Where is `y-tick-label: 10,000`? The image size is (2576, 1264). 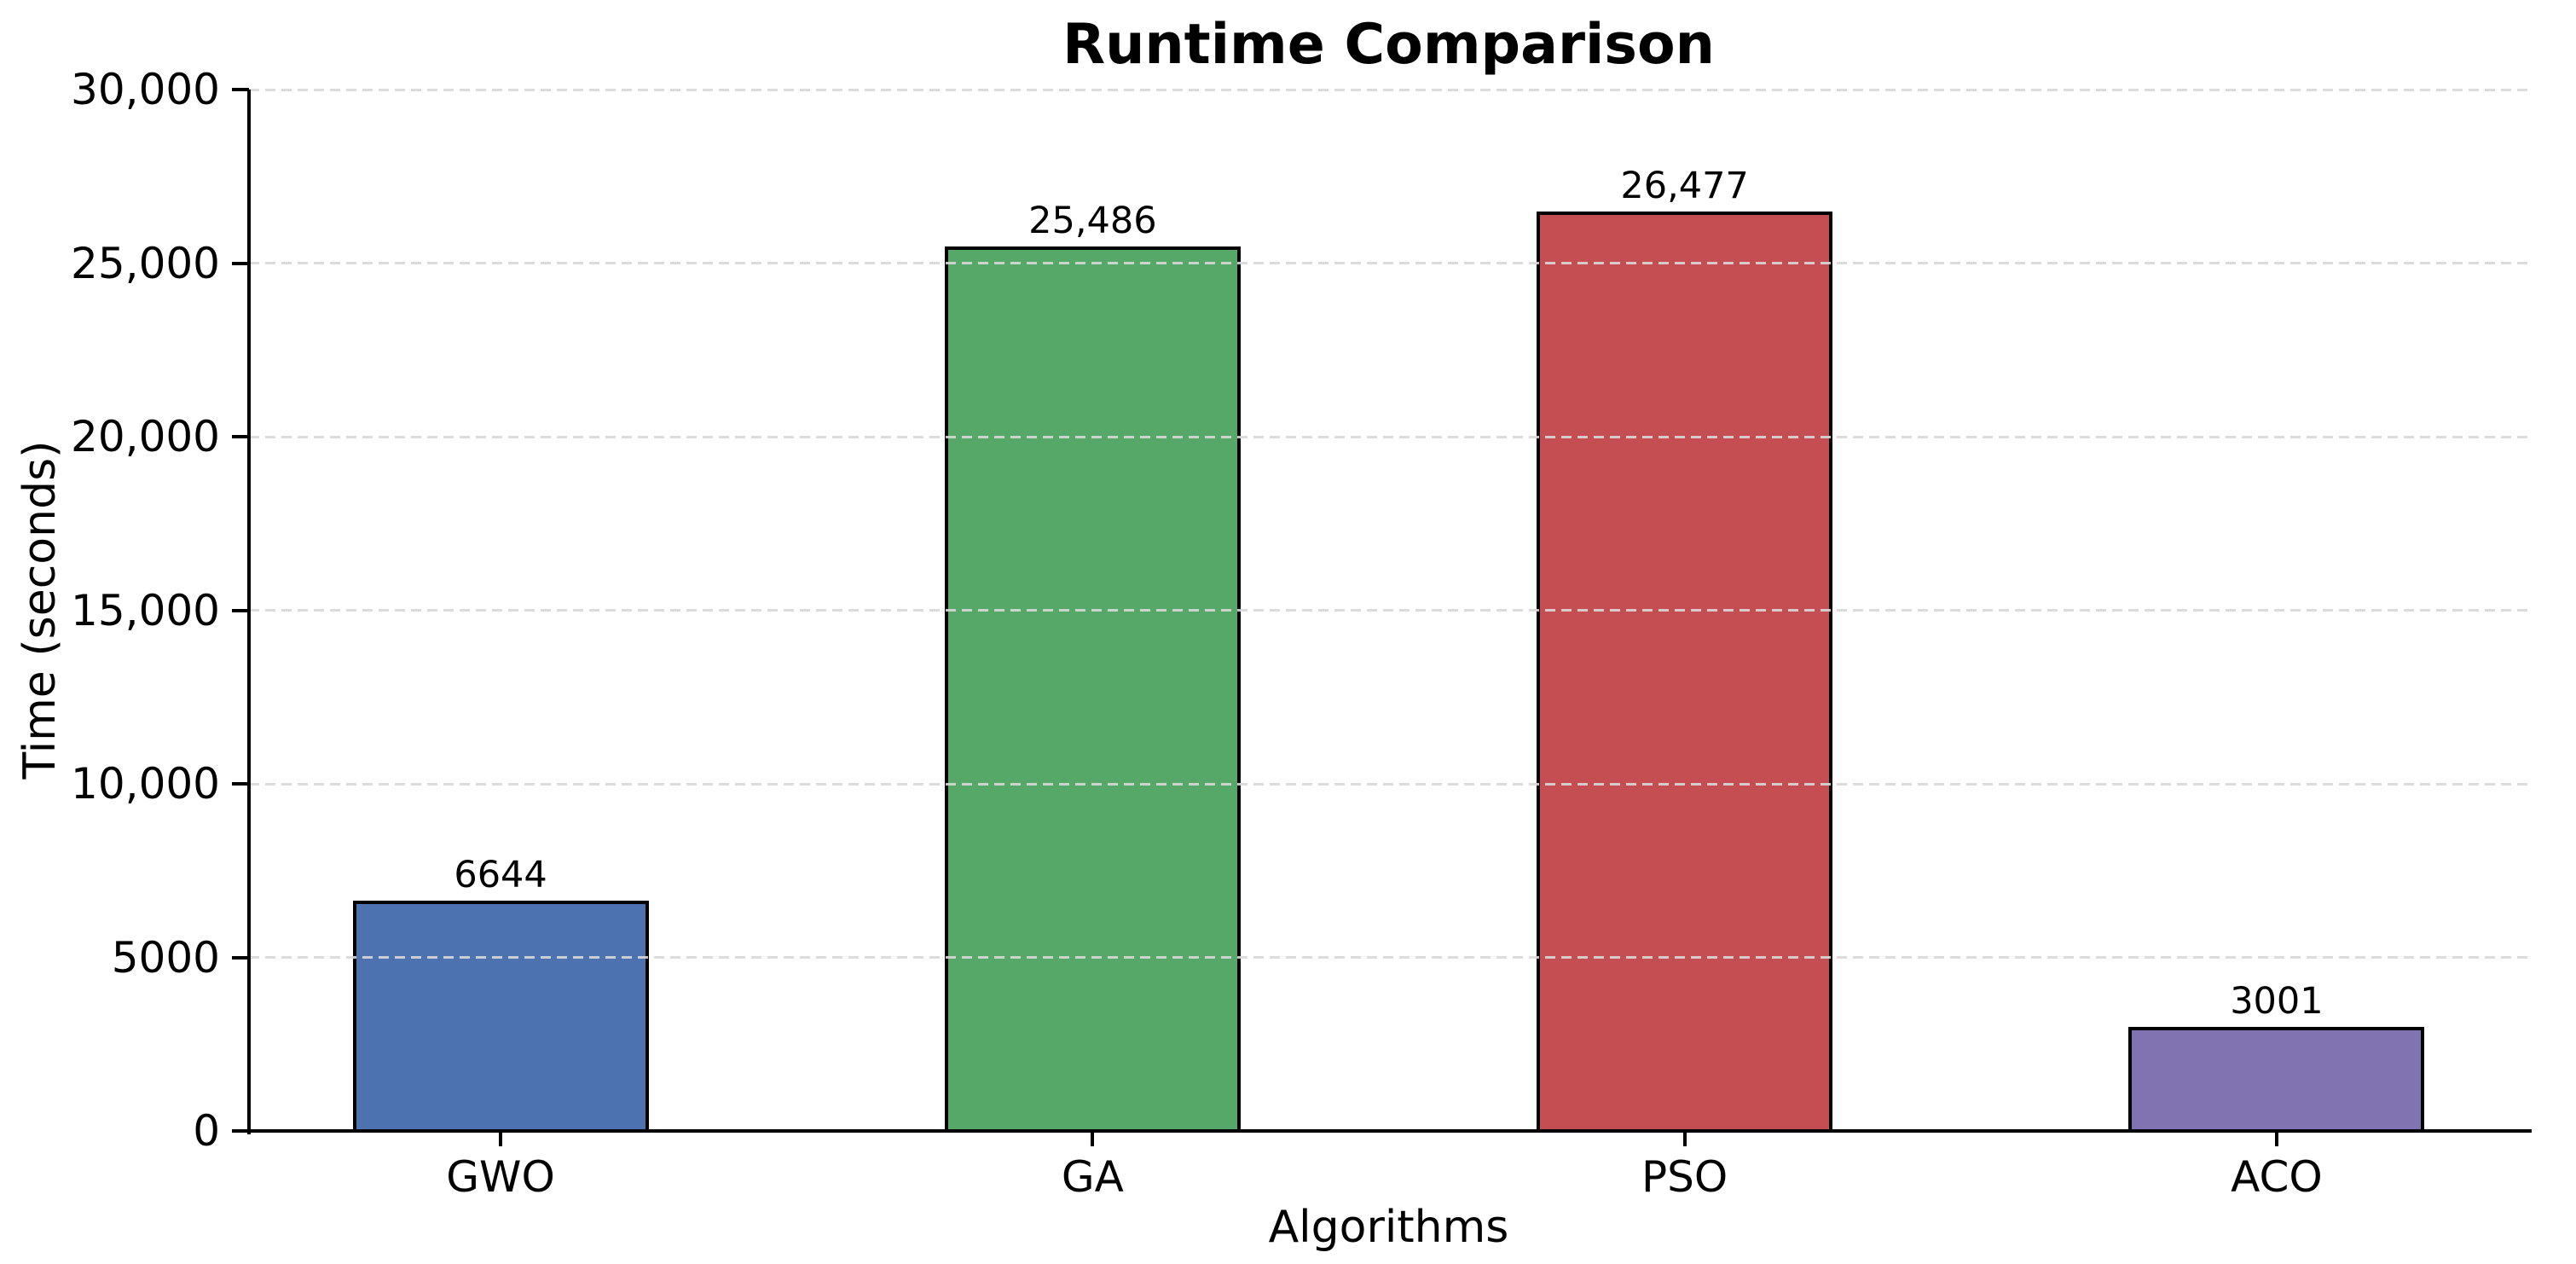 y-tick-label: 10,000 is located at coordinates (146, 784).